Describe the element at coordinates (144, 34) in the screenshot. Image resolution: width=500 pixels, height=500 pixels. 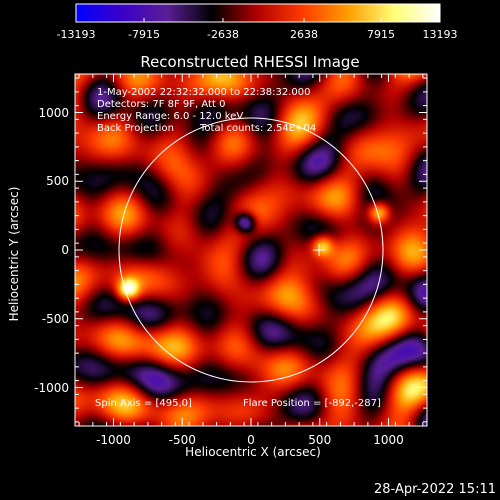
I see `colorbar-tick-label: -7915` at that location.